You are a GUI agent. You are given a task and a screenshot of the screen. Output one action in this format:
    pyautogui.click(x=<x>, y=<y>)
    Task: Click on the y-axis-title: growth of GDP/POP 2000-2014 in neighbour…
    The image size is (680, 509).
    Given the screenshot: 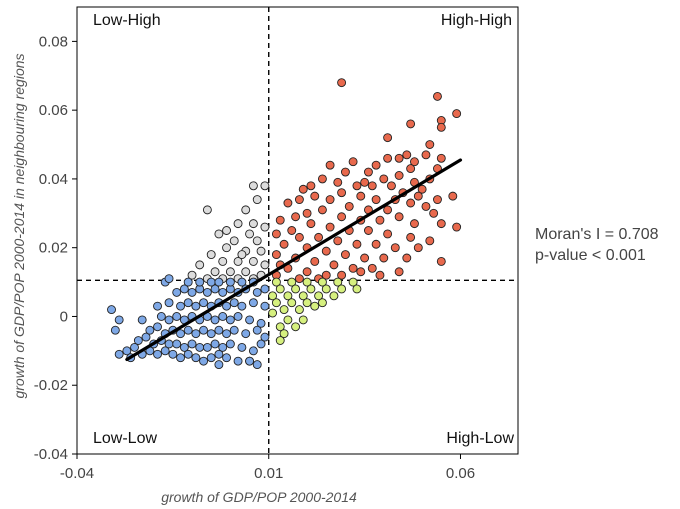 What is the action you would take?
    pyautogui.click(x=19, y=225)
    